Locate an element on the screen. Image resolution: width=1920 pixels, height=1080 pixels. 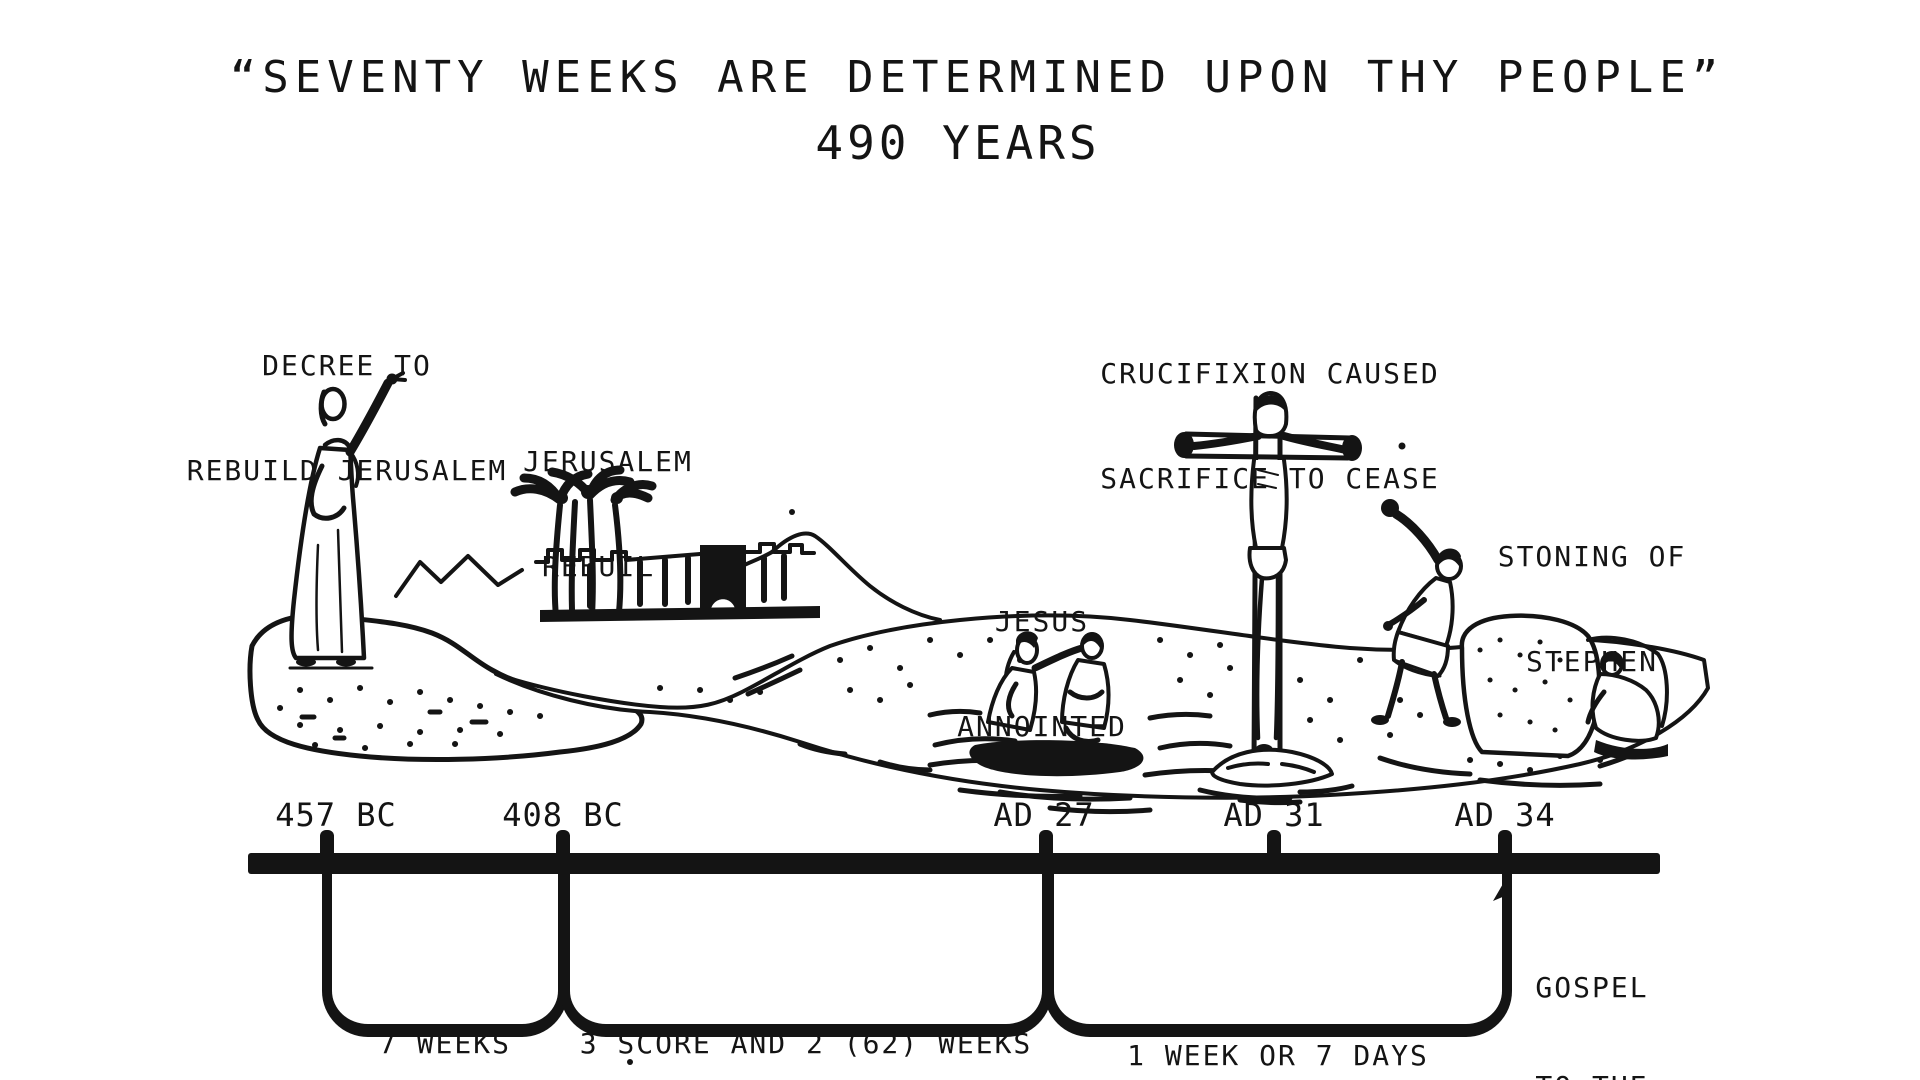
note-line: GOSPEL is located at coordinates (1592, 987).